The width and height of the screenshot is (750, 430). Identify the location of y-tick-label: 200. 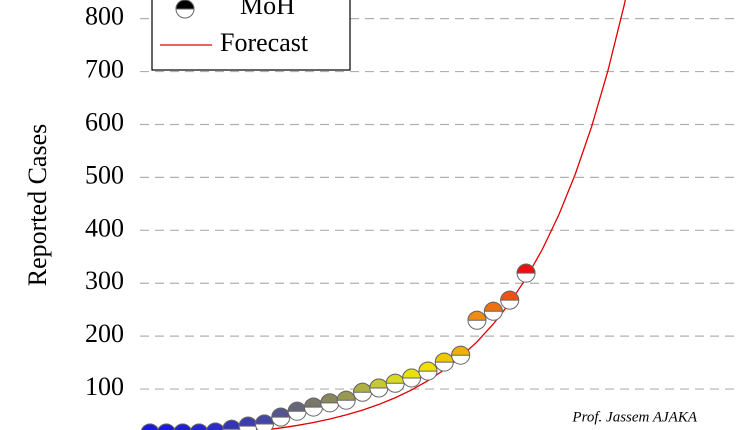
(104, 333).